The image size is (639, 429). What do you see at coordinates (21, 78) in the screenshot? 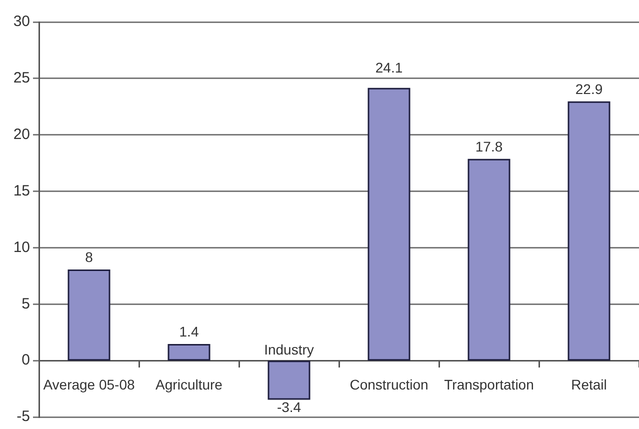
I see `y-tick-label: 25` at bounding box center [21, 78].